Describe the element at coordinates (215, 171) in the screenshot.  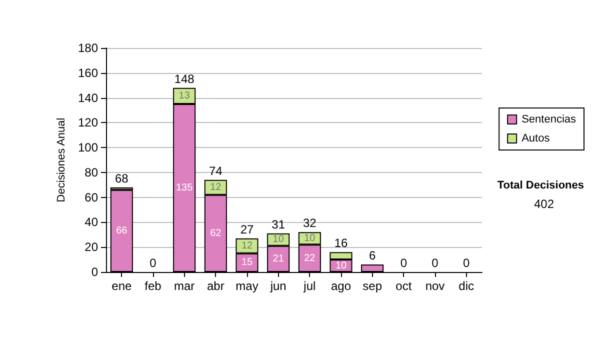
I see `total-label: 74` at that location.